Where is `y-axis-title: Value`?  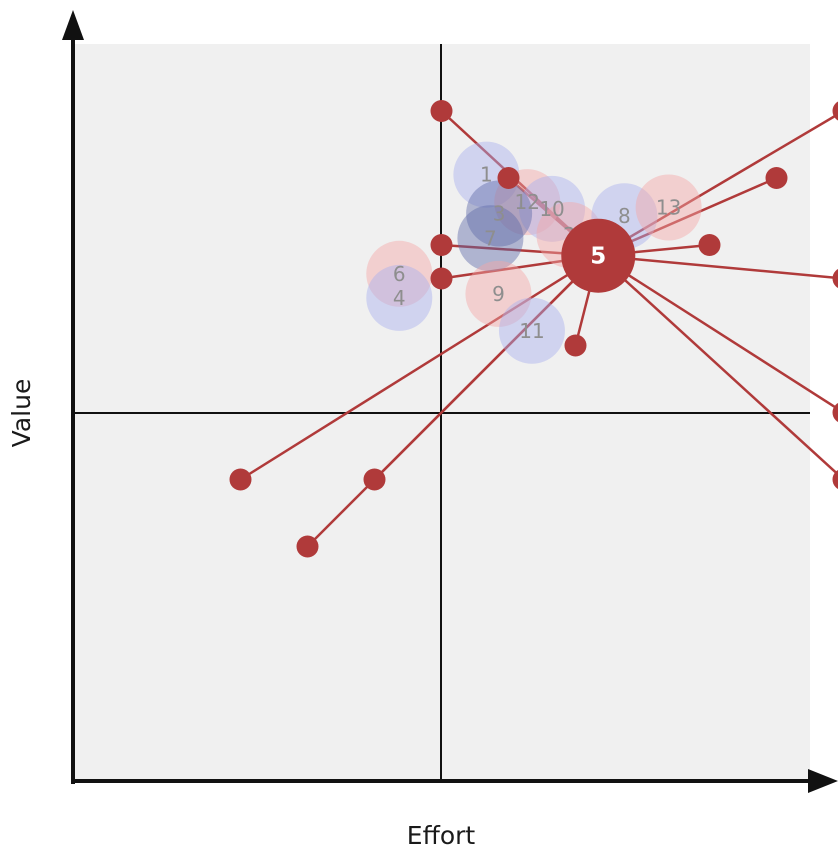
y-axis-title: Value is located at coordinates (21, 413).